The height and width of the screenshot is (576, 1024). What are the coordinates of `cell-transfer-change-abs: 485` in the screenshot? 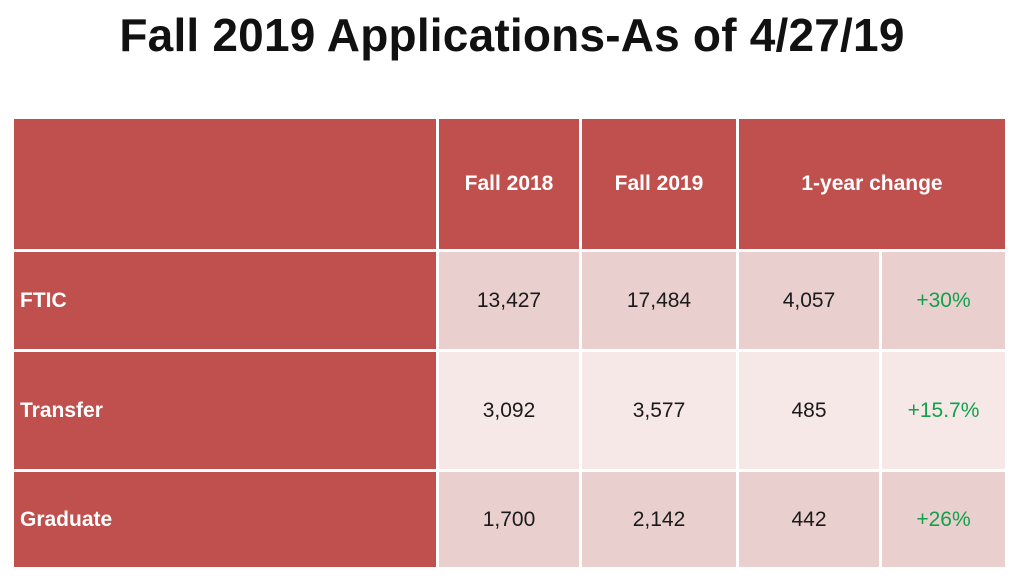 It's located at (809, 410).